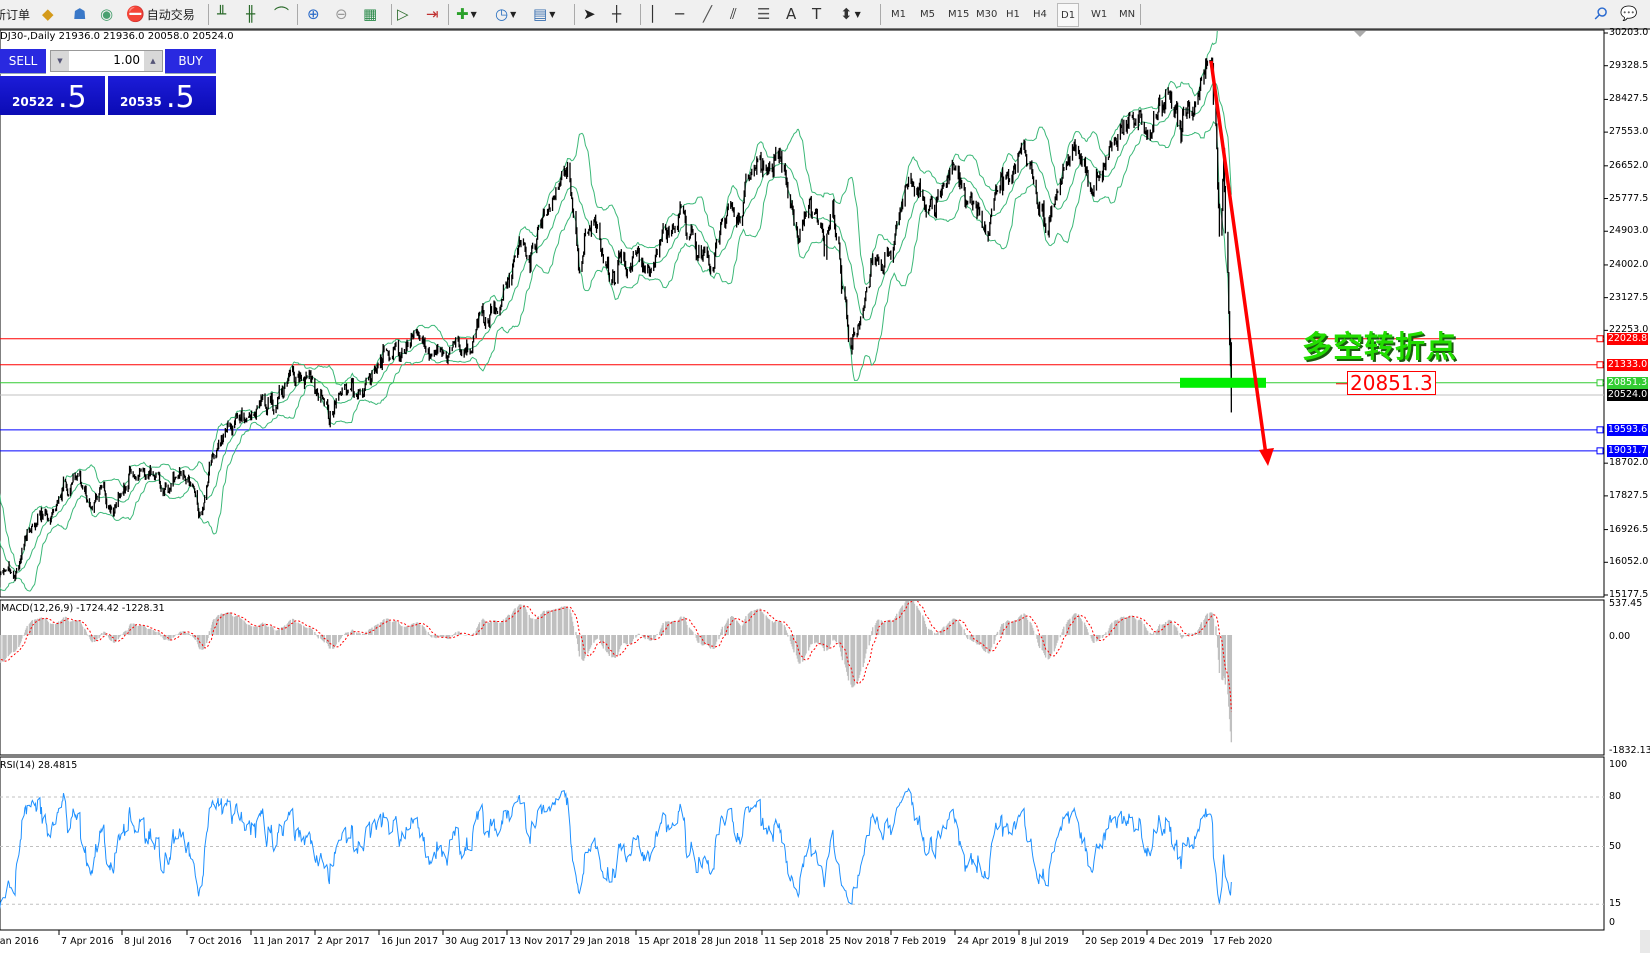  I want to click on volume-input: 1.00, so click(126, 60).